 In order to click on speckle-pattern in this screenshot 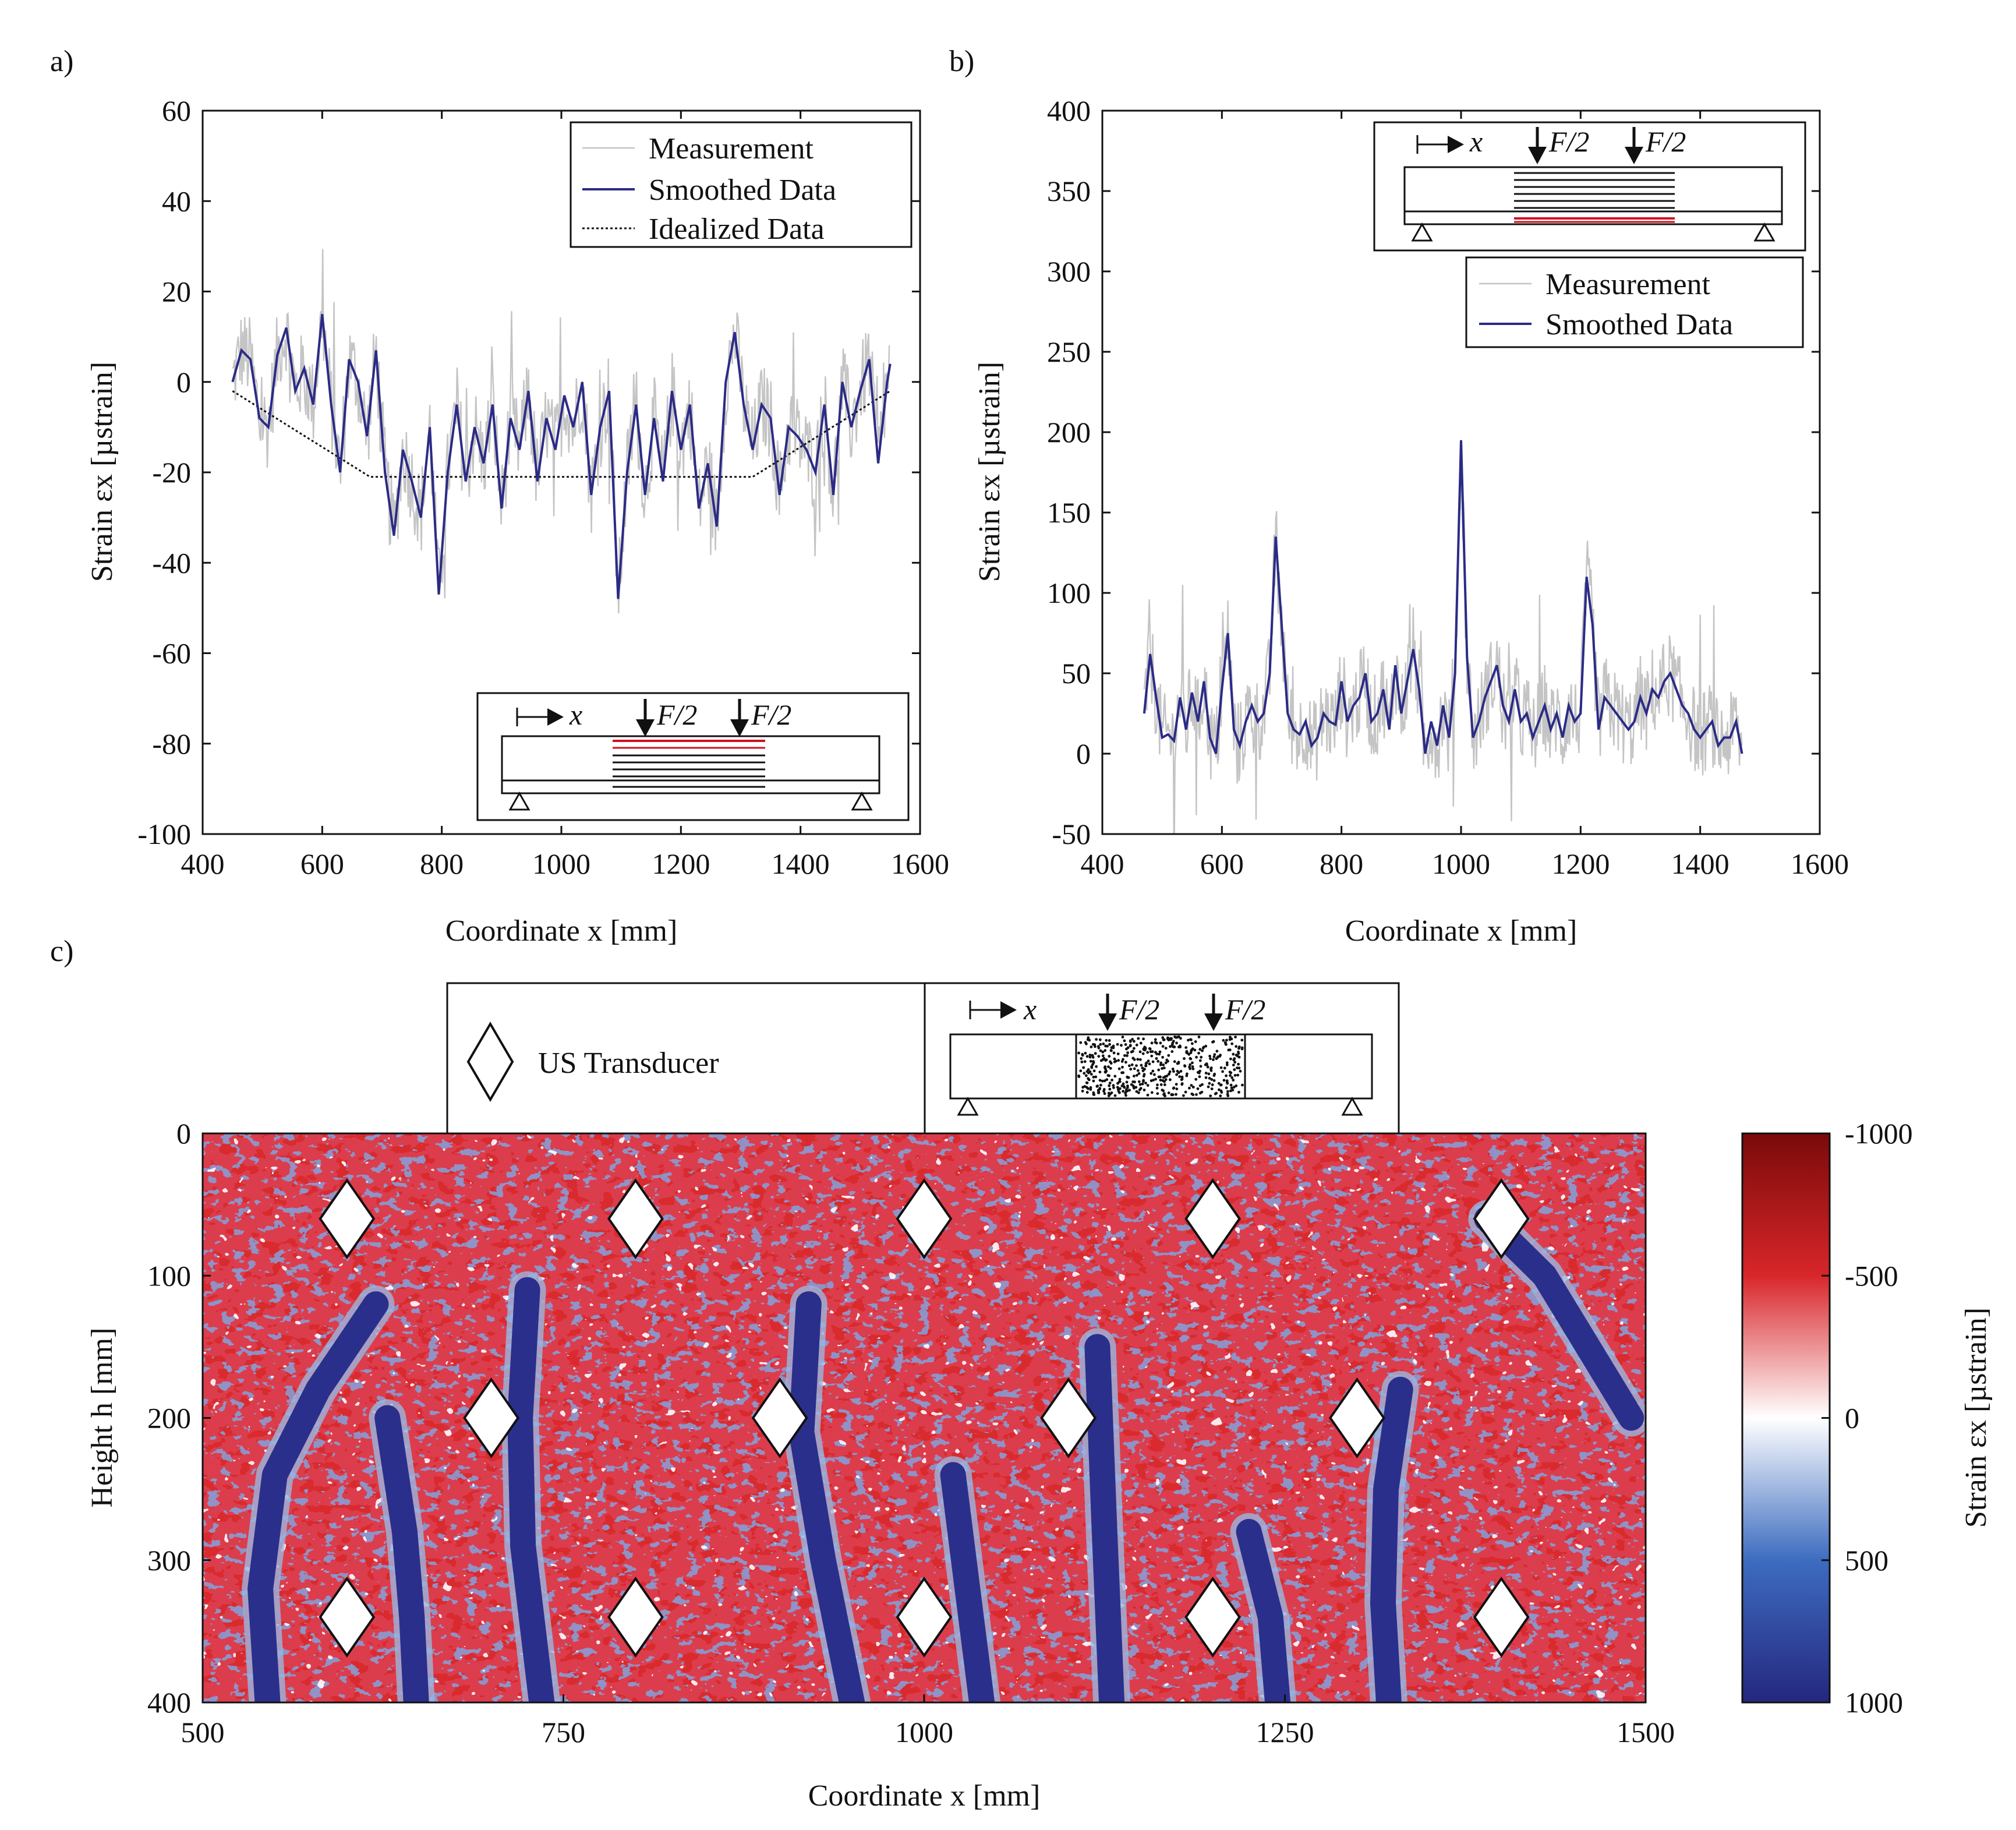, I will do `click(1160, 1066)`.